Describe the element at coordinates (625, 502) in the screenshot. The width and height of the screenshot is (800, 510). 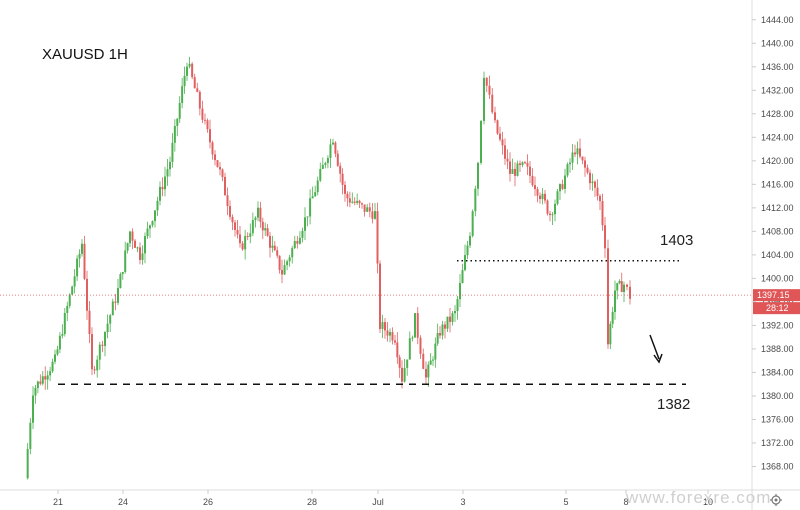
I see `time-tick-label: 8` at that location.